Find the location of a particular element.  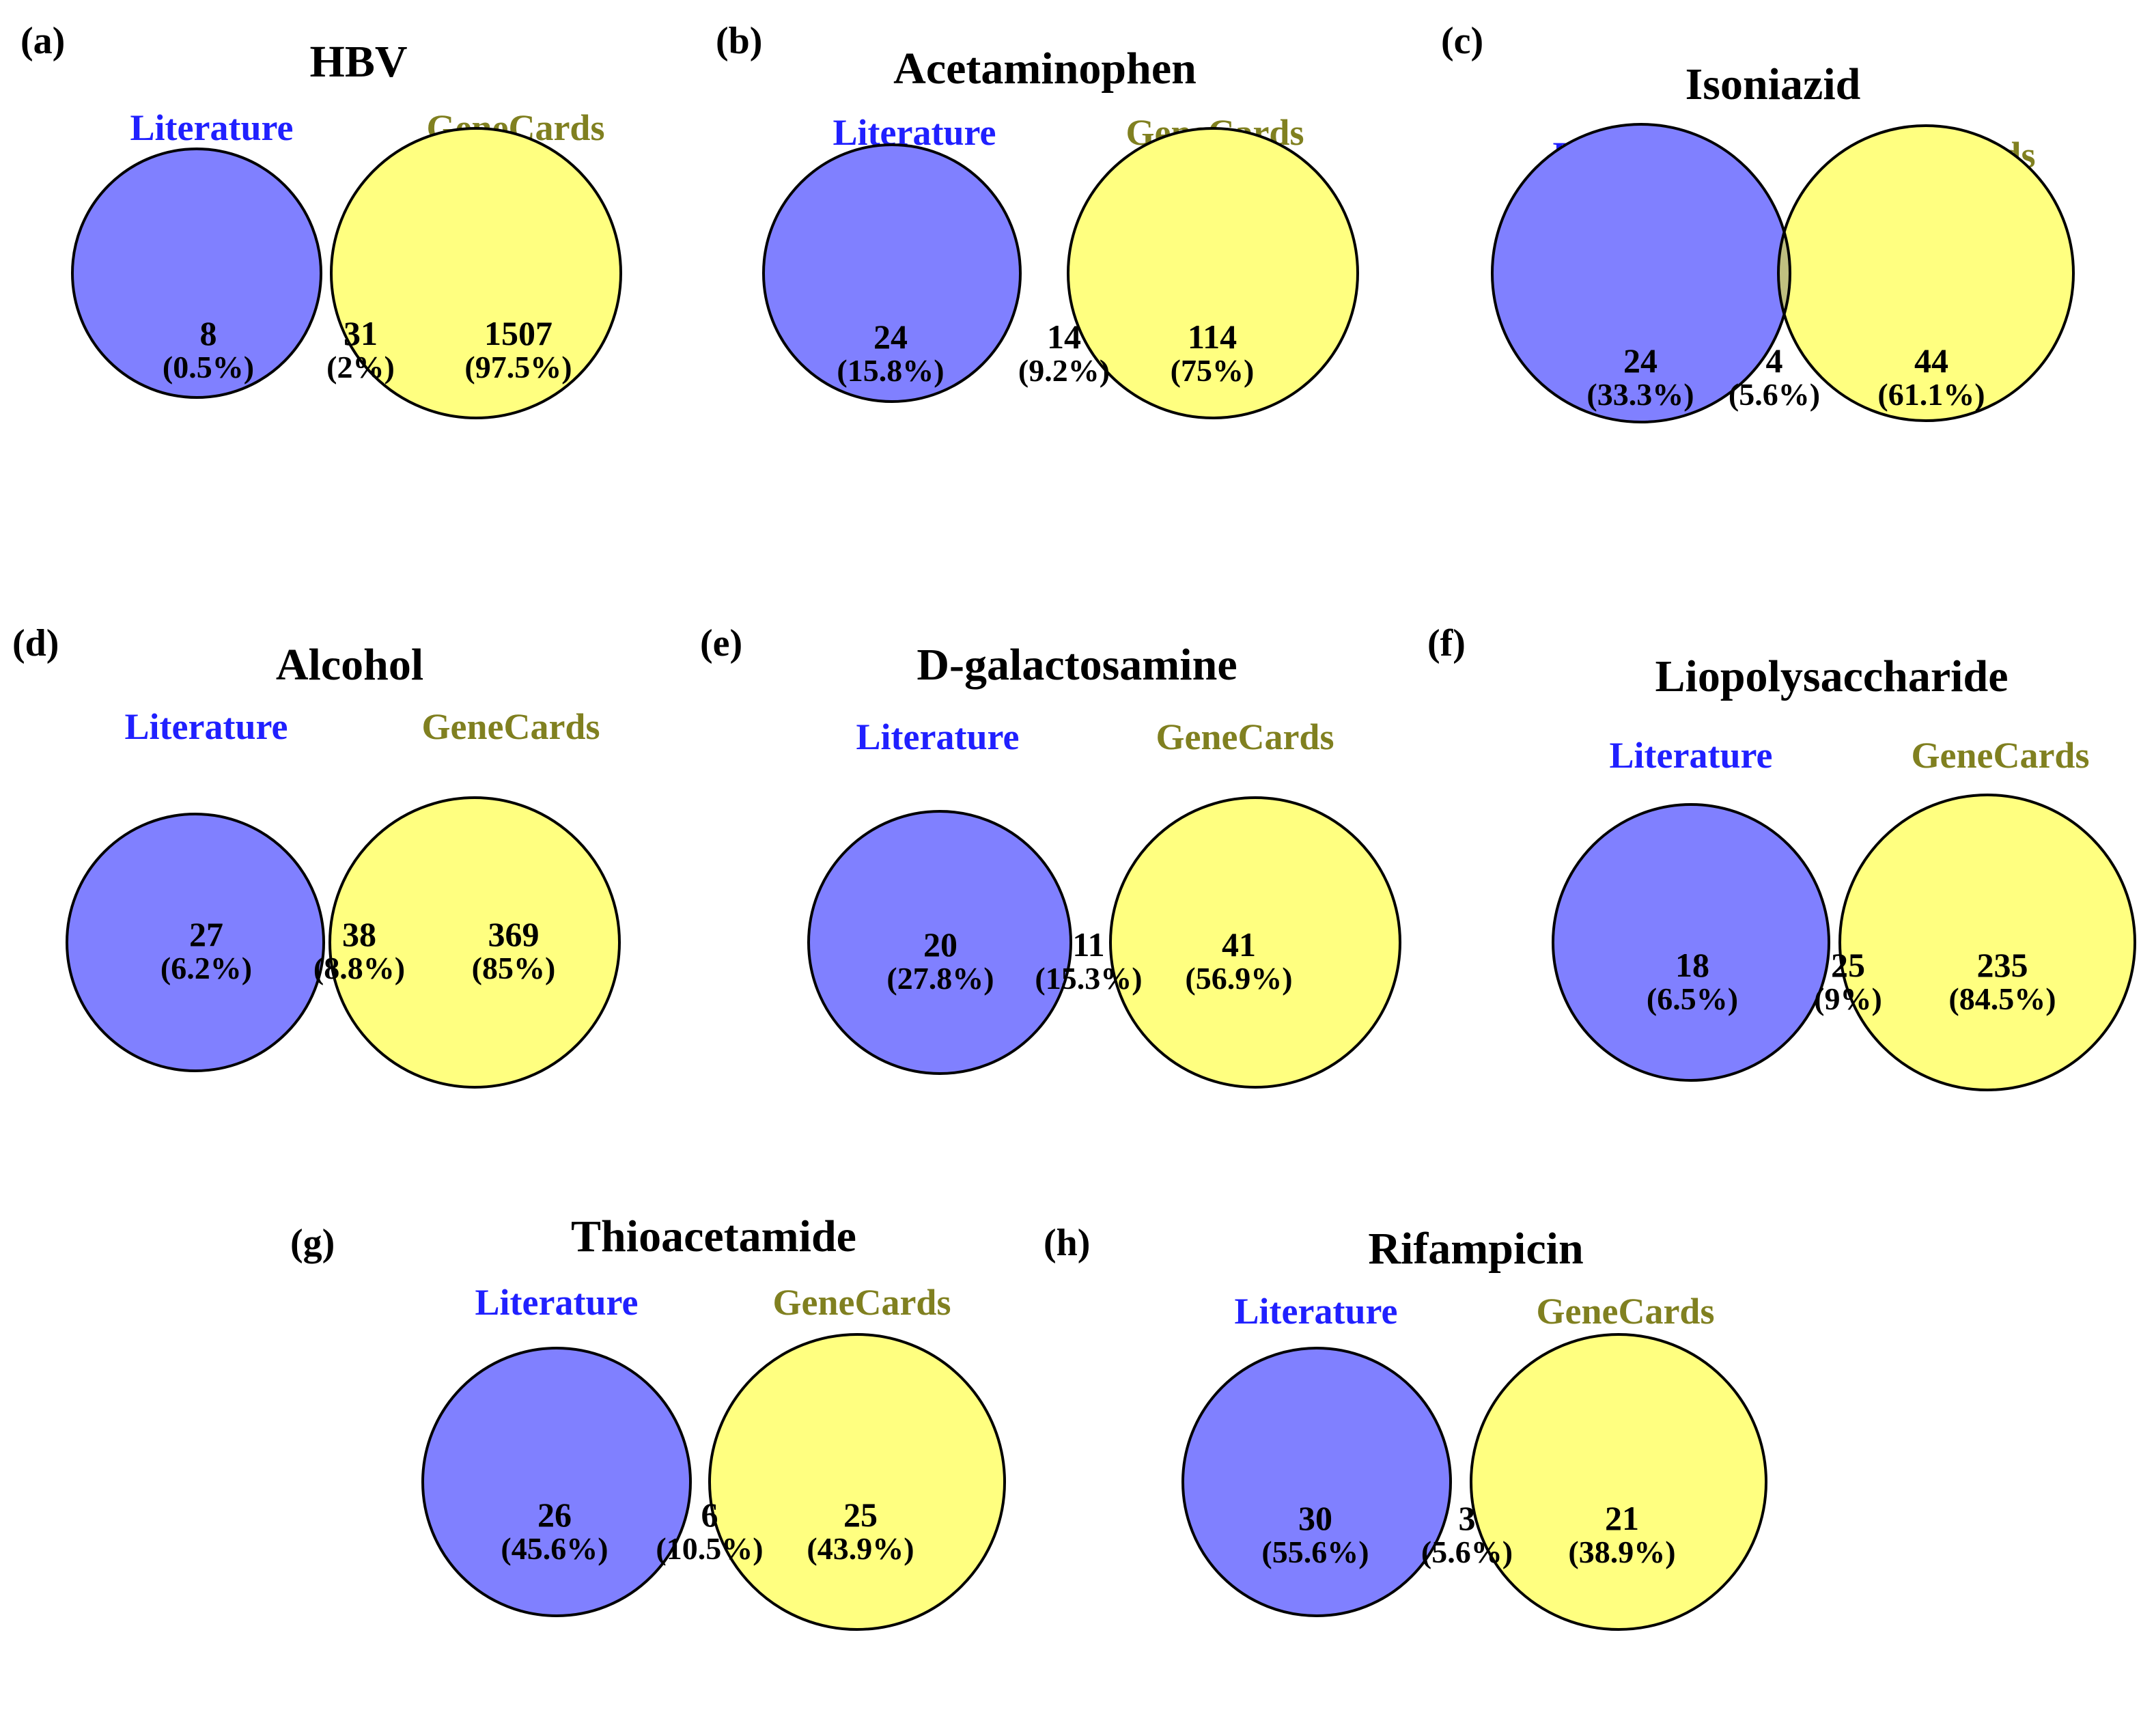

genecards-only-percent: (38.9%) is located at coordinates (1621, 1552).